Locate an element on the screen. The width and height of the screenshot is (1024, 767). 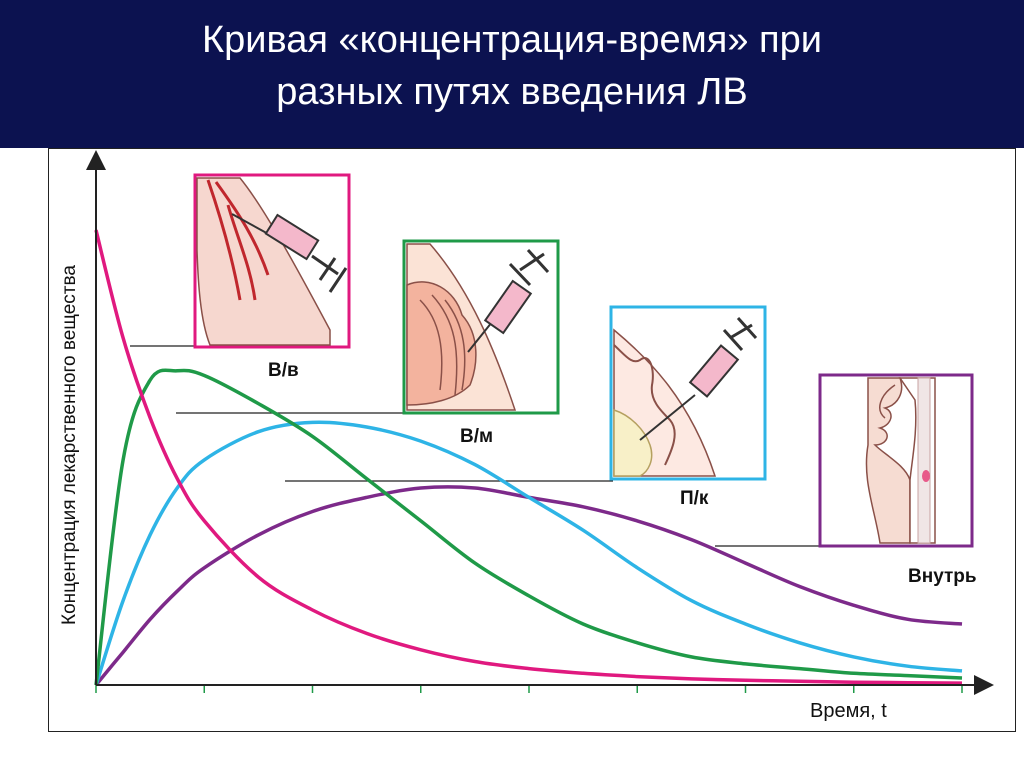
x-axis-label: Время, t is located at coordinates (848, 711).